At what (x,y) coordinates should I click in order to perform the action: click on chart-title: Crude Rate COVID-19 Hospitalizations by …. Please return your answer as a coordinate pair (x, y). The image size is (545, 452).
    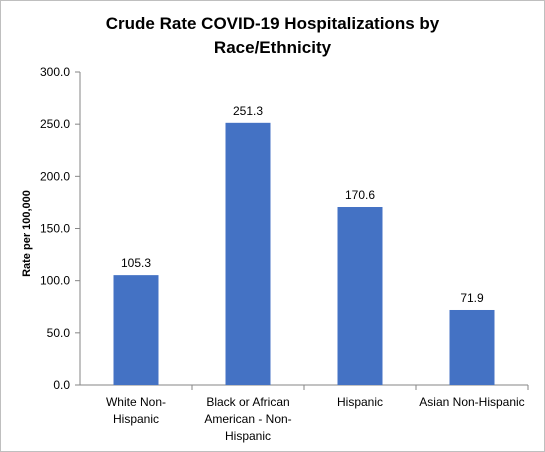
    Looking at the image, I should click on (272, 36).